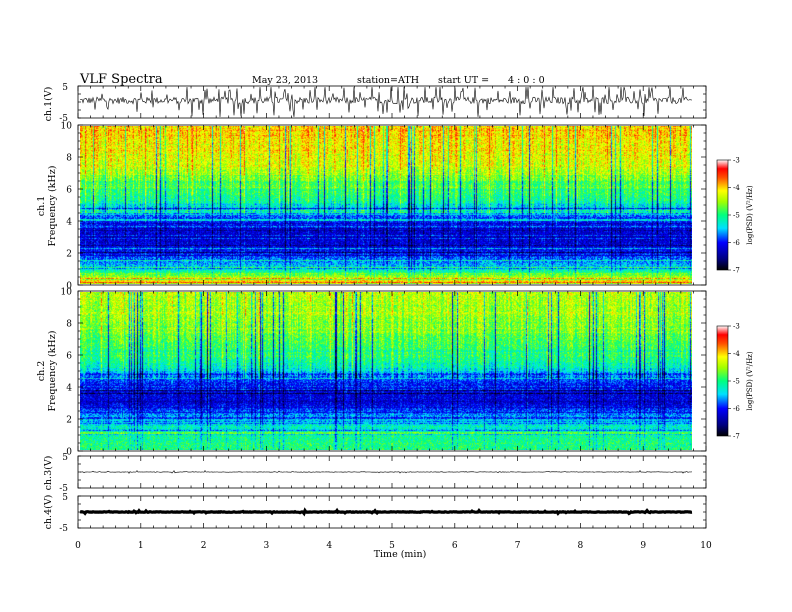 The height and width of the screenshot is (612, 792). What do you see at coordinates (78, 546) in the screenshot?
I see `time-xtick-label: 0` at bounding box center [78, 546].